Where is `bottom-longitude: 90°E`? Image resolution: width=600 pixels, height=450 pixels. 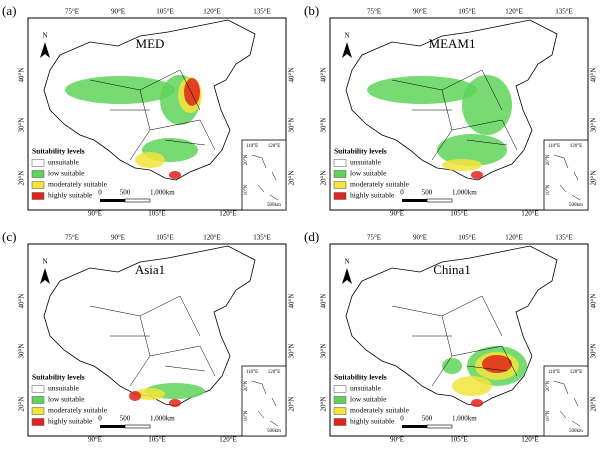
bottom-longitude: 90°E is located at coordinates (397, 214).